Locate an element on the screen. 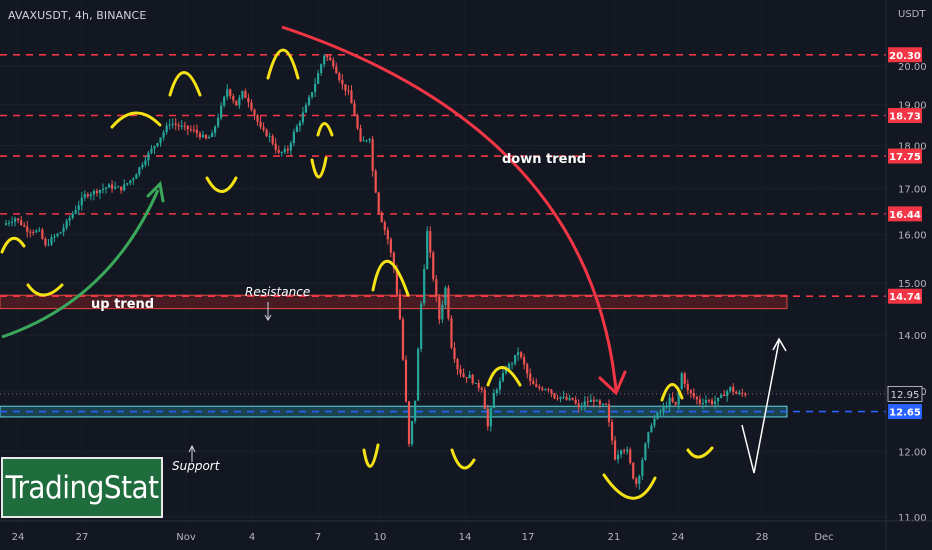 This screenshot has height=550, width=932. time-tick-label: 24 is located at coordinates (678, 537).